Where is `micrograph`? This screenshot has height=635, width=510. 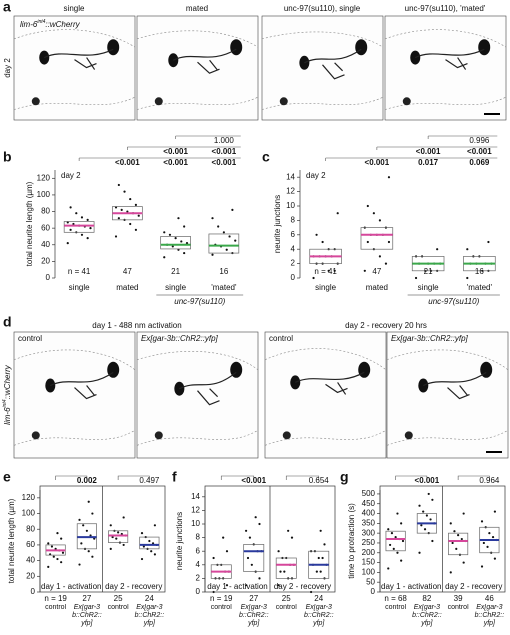 micrograph is located at coordinates (197, 395).